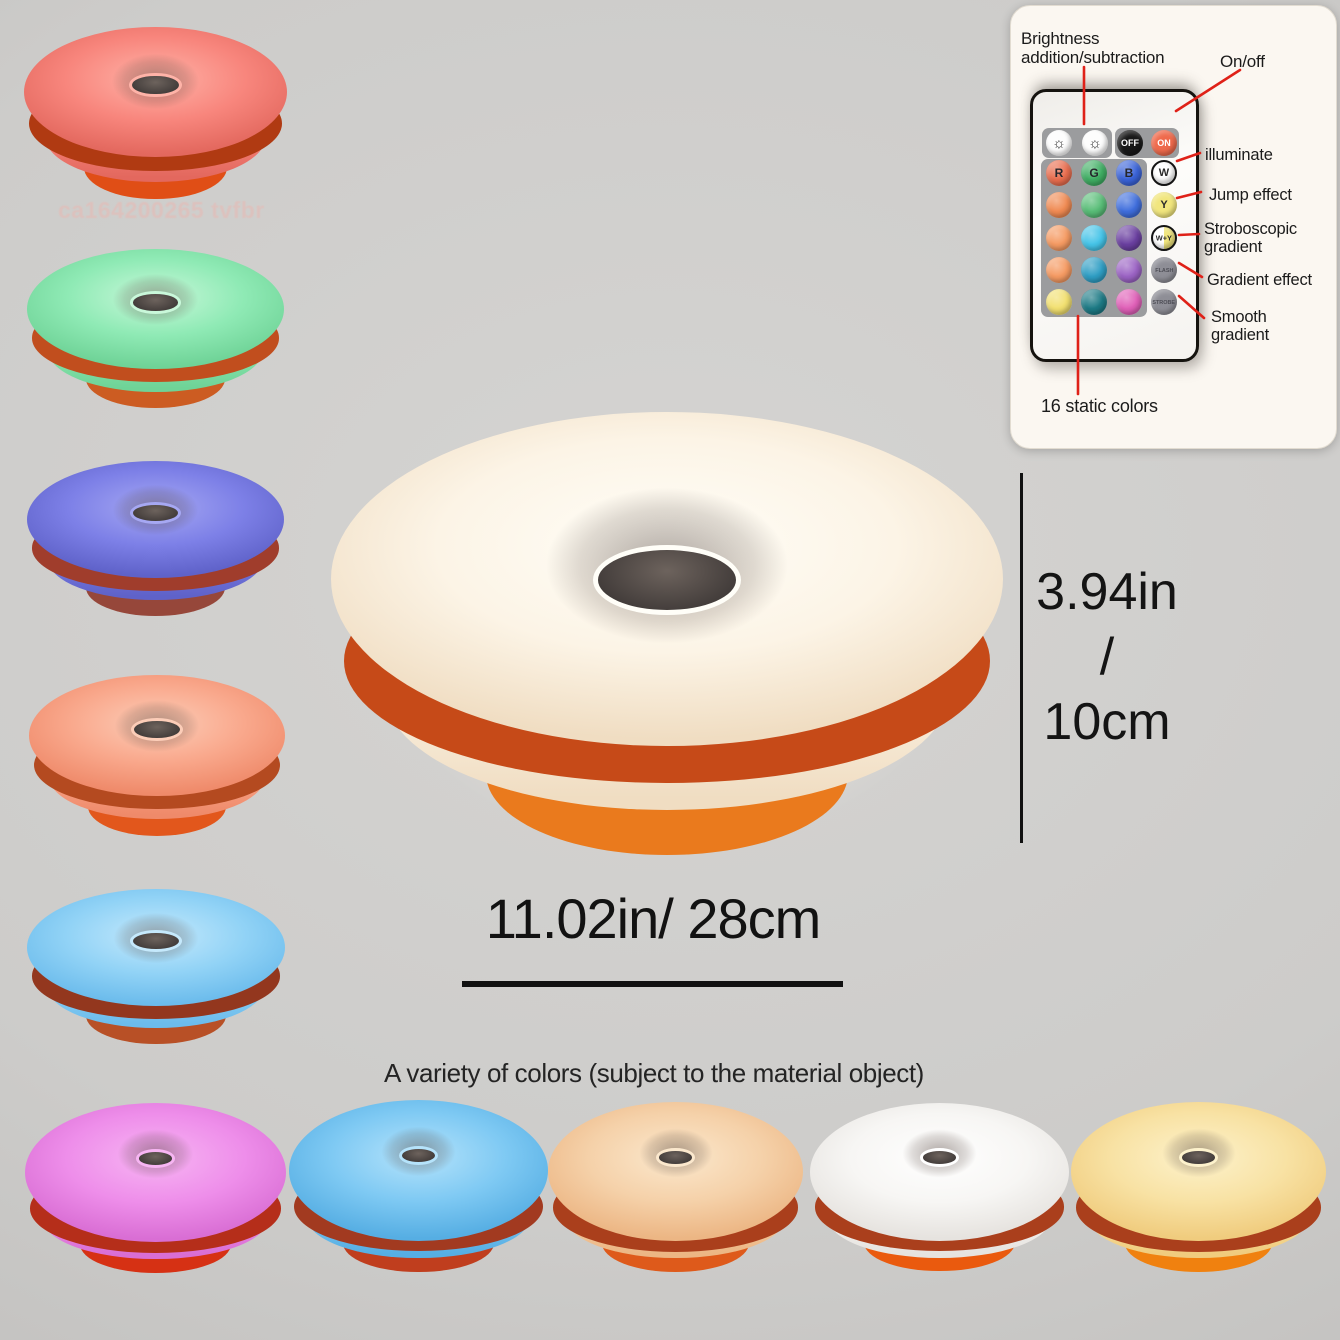 The width and height of the screenshot is (1340, 1340). I want to click on label-smooth-gradient: Smooth gradient, so click(1240, 326).